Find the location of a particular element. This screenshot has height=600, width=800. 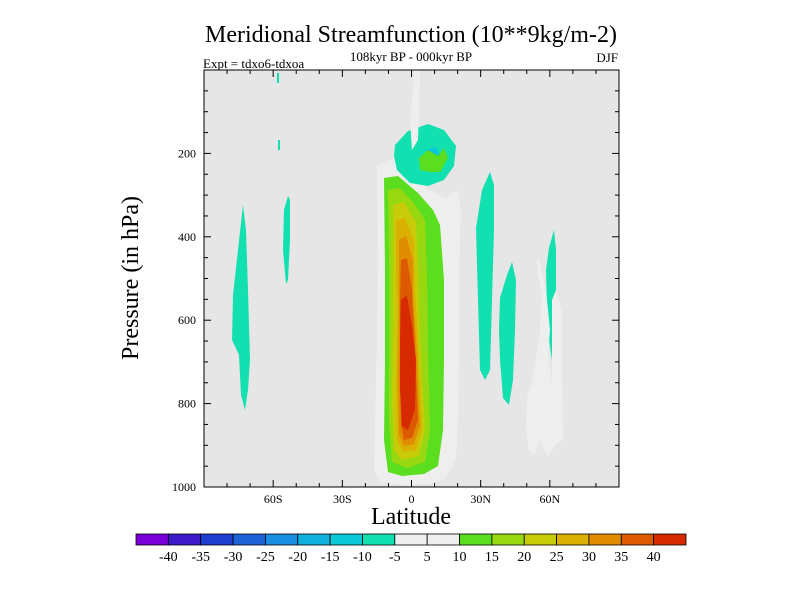

colorbar-label: 20 is located at coordinates (524, 557).